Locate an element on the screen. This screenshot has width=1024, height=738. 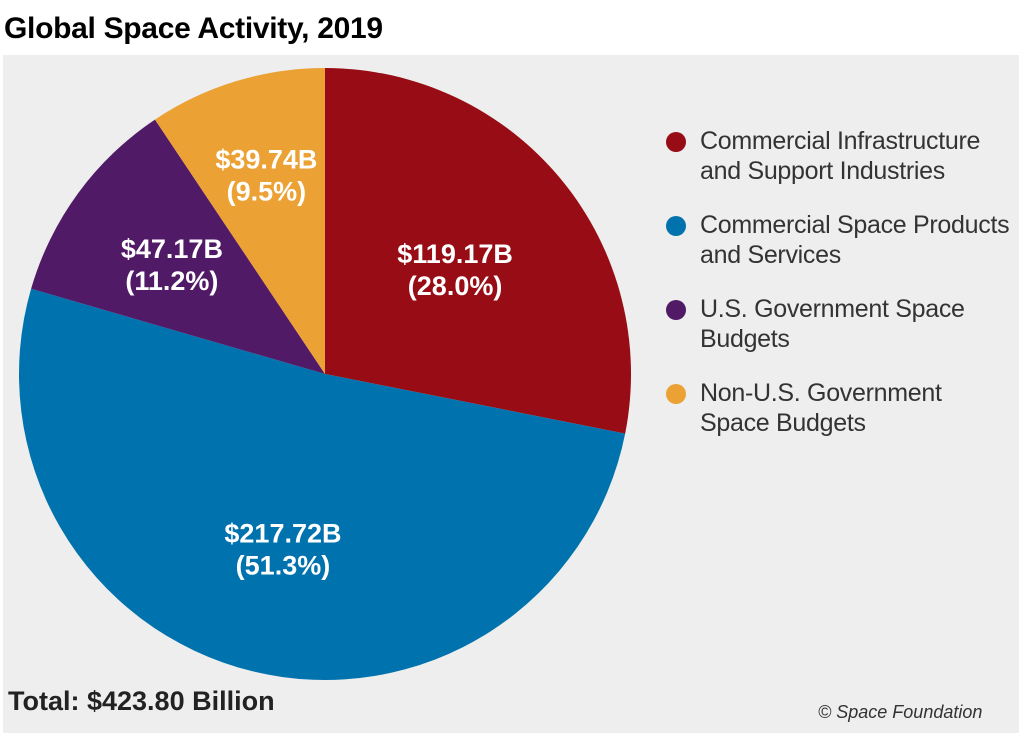
legend-label: Budgets is located at coordinates (745, 339).